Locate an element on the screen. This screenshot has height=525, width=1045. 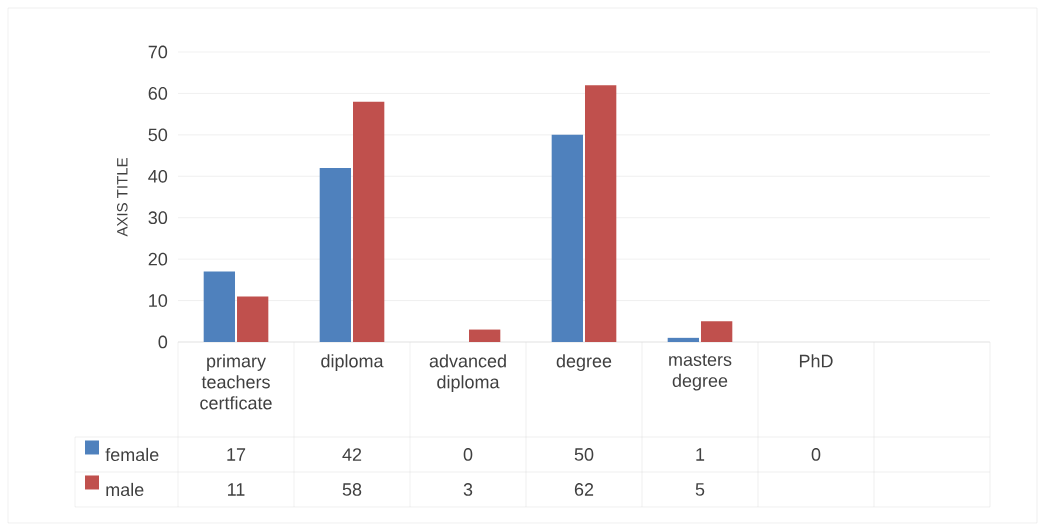
y-tick-label: 50 is located at coordinates (158, 135).